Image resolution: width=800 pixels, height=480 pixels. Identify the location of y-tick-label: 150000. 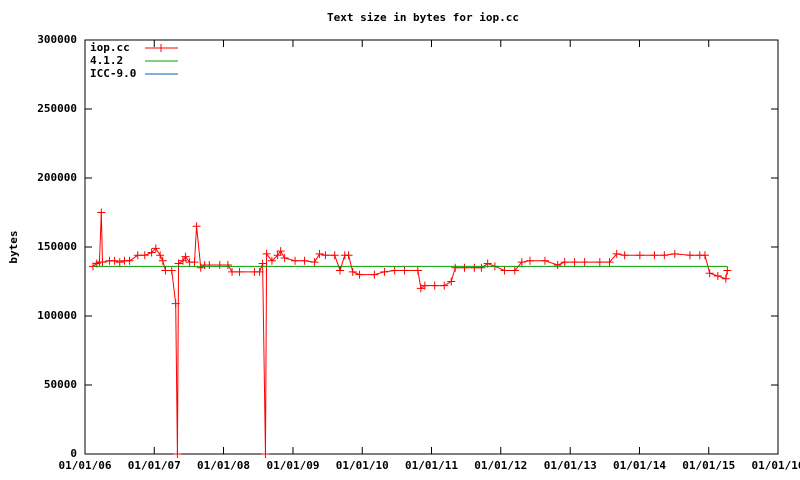
(57, 246).